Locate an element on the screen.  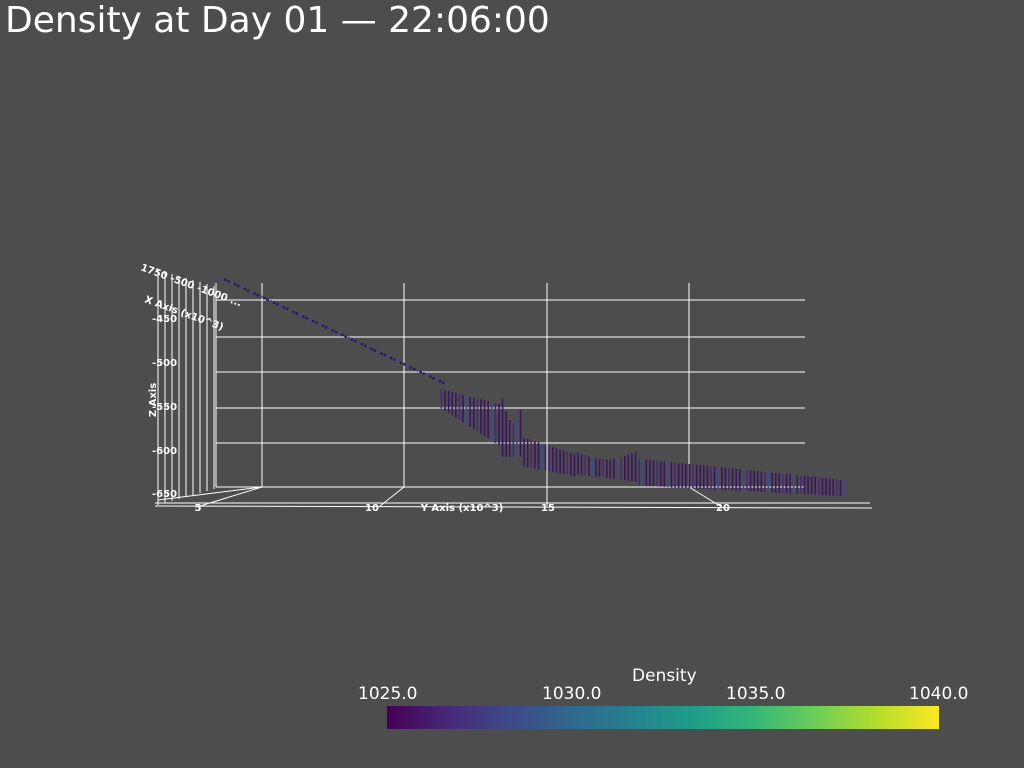
y-axis-label: Y Axis (x10^3) is located at coordinates (462, 508).